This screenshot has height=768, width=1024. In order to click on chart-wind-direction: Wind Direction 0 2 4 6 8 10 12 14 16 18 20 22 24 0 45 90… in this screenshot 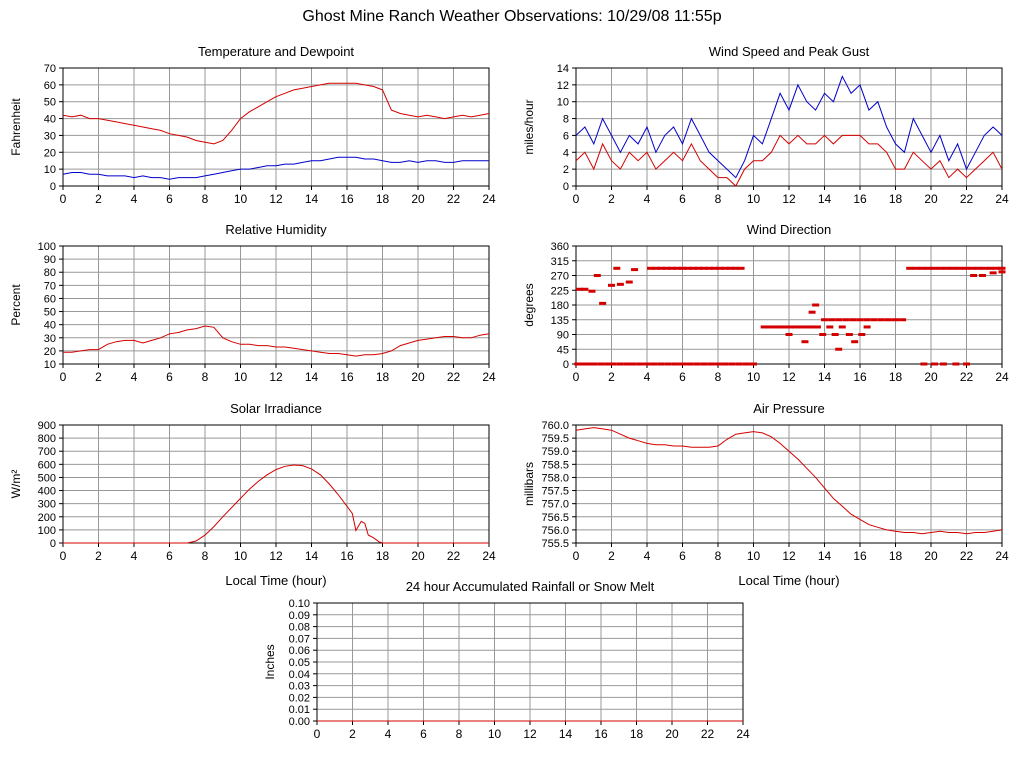, I will do `click(768, 306)`.